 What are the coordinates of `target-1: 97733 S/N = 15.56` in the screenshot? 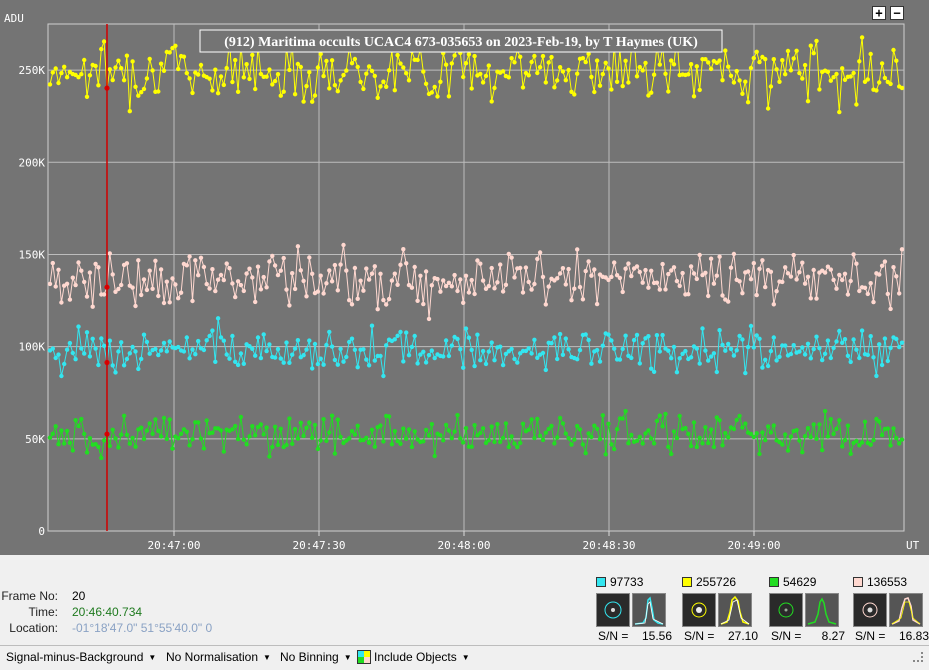 It's located at (641, 611).